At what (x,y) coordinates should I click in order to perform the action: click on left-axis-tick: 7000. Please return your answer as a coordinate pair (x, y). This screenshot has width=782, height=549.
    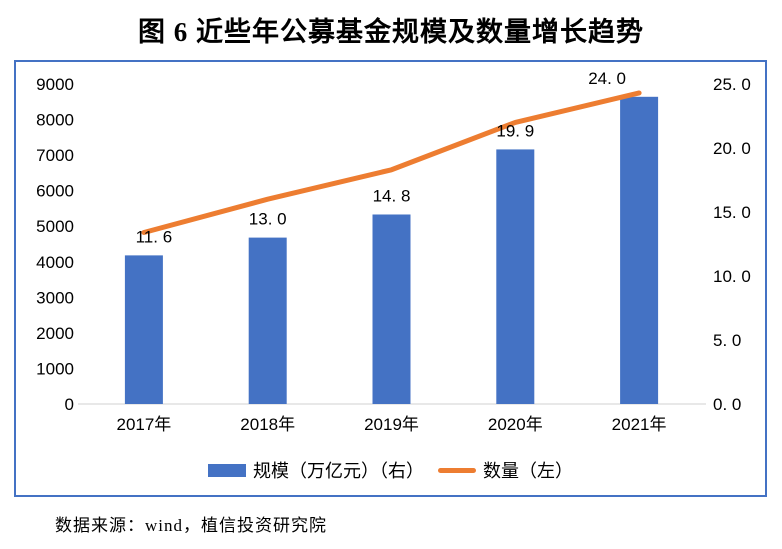
    Looking at the image, I should click on (55, 155).